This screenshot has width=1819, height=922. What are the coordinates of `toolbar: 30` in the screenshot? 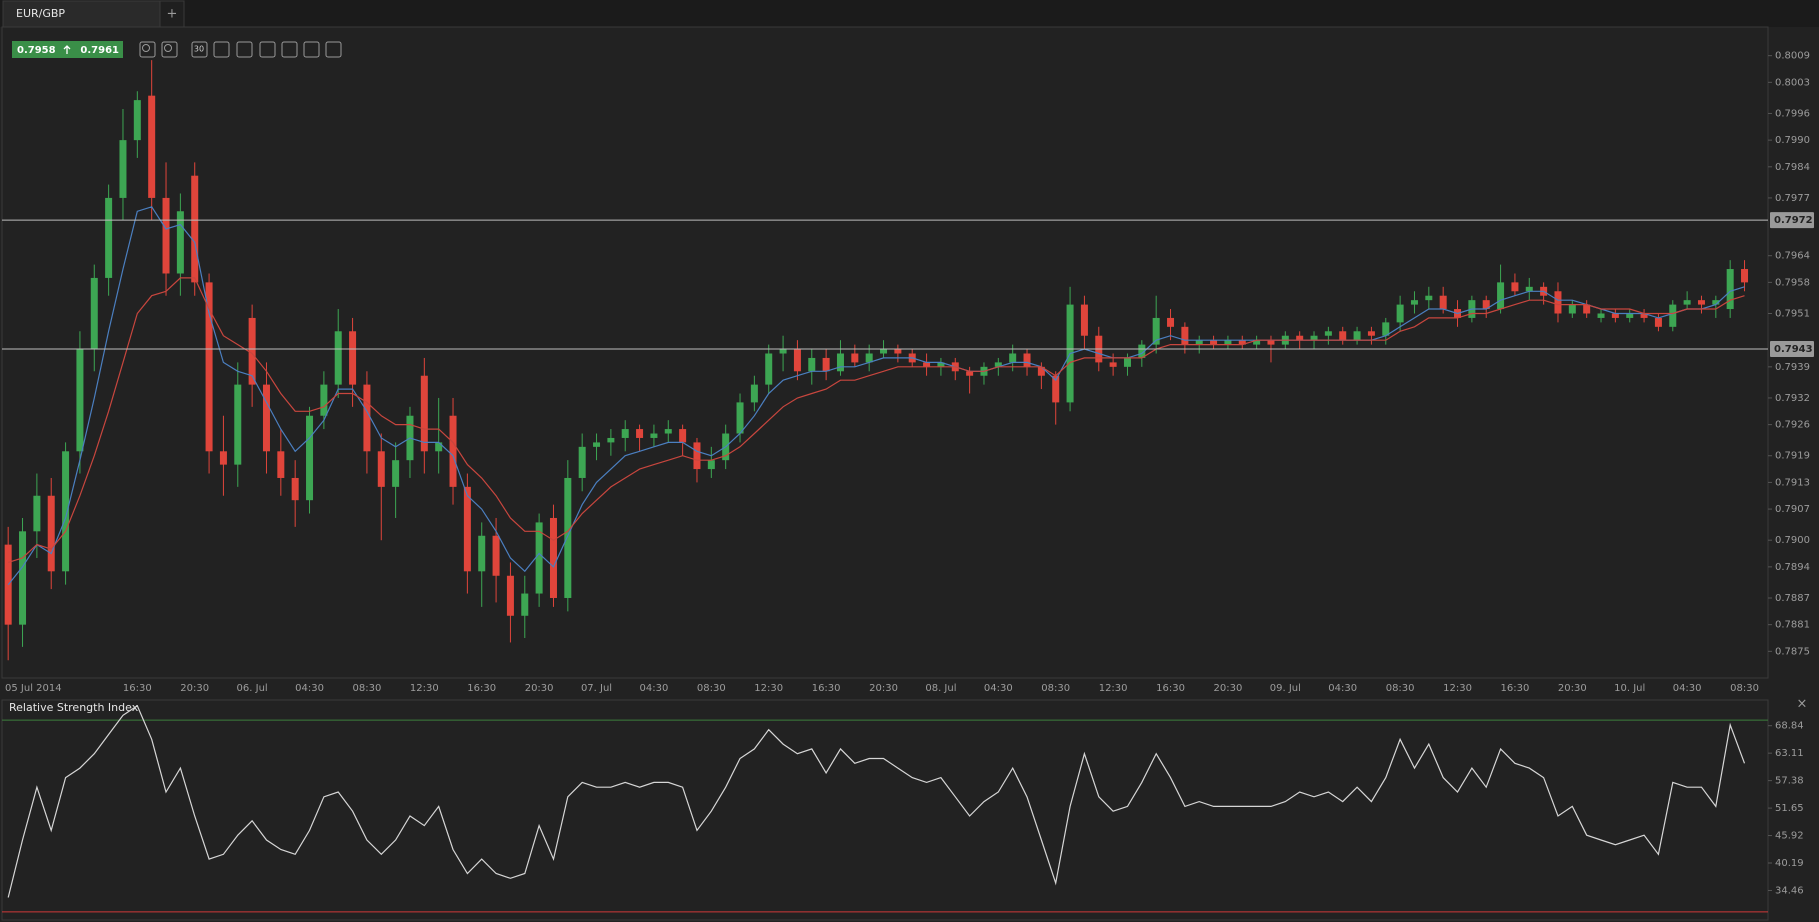 It's located at (240, 49).